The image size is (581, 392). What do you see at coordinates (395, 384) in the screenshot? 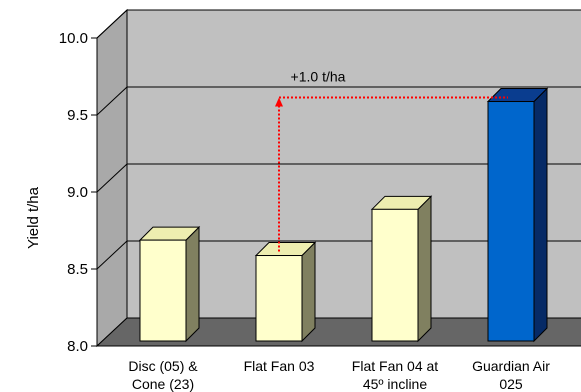
I see `x-tick-label: 45º incline` at bounding box center [395, 384].